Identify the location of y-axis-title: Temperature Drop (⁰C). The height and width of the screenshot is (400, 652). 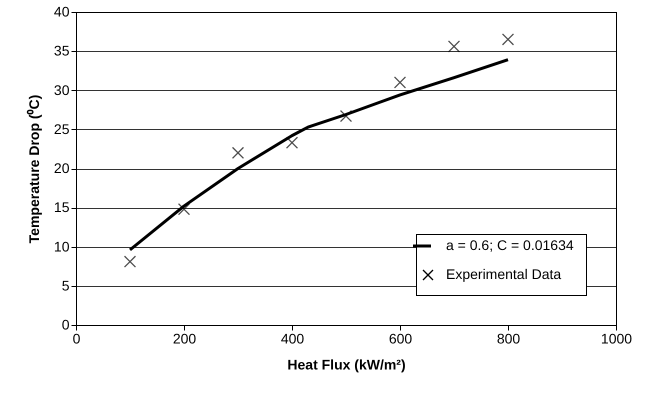
(34, 169).